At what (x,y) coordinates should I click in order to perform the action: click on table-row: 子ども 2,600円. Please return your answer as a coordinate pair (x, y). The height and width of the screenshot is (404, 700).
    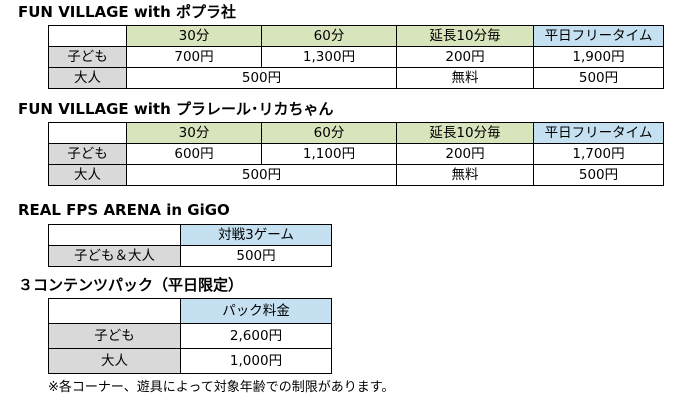
    Looking at the image, I should click on (190, 336).